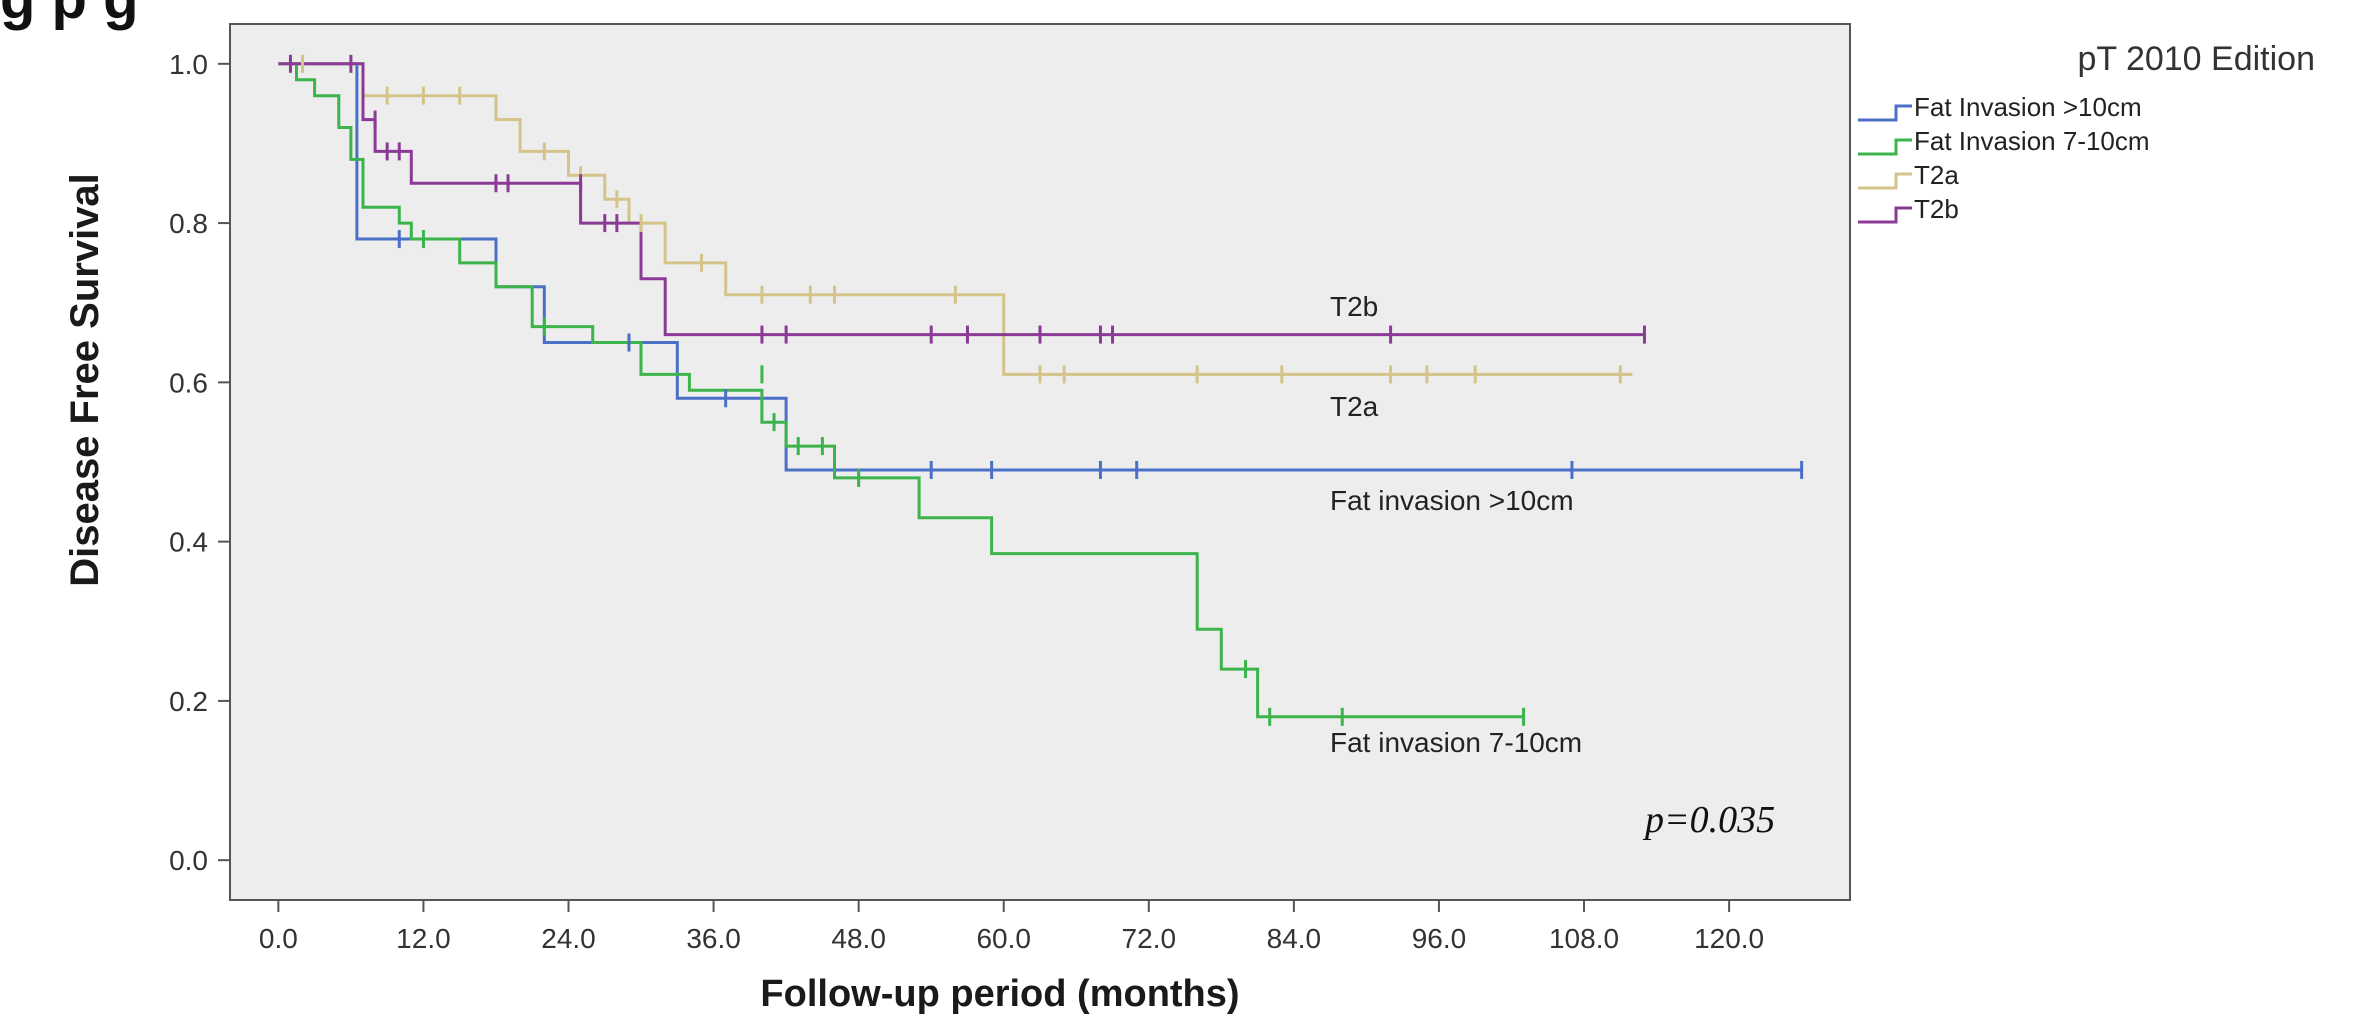 The image size is (2361, 1027). I want to click on x-tick-label: 72.0, so click(1149, 938).